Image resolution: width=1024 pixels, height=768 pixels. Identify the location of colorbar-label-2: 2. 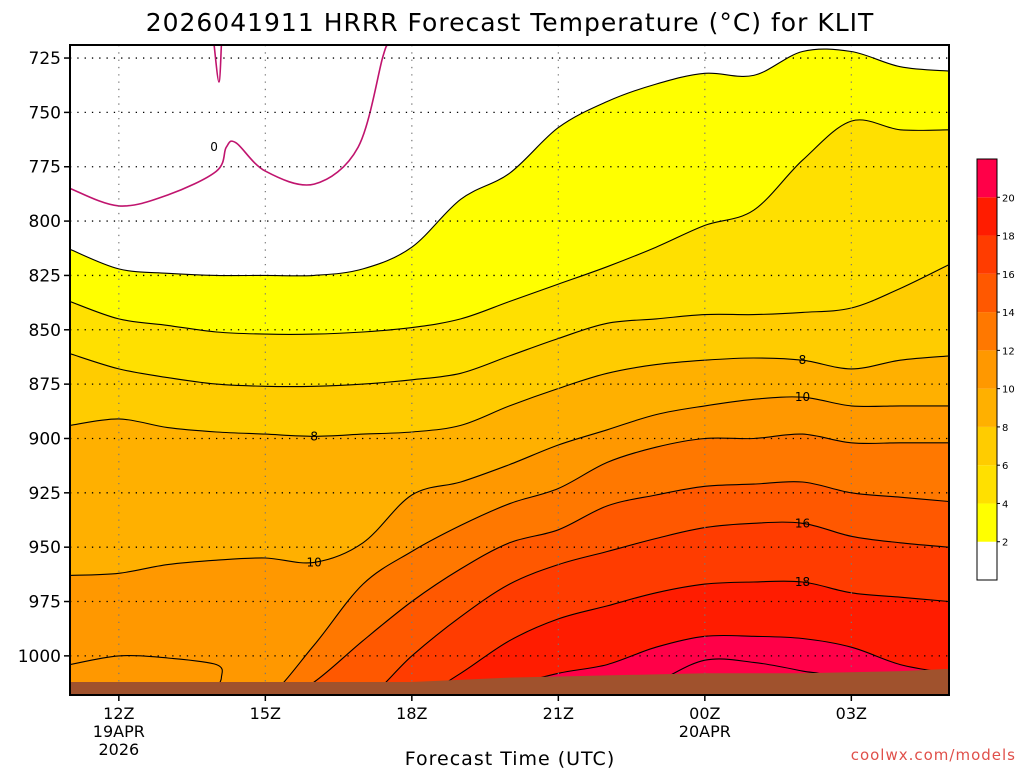
(1005, 543).